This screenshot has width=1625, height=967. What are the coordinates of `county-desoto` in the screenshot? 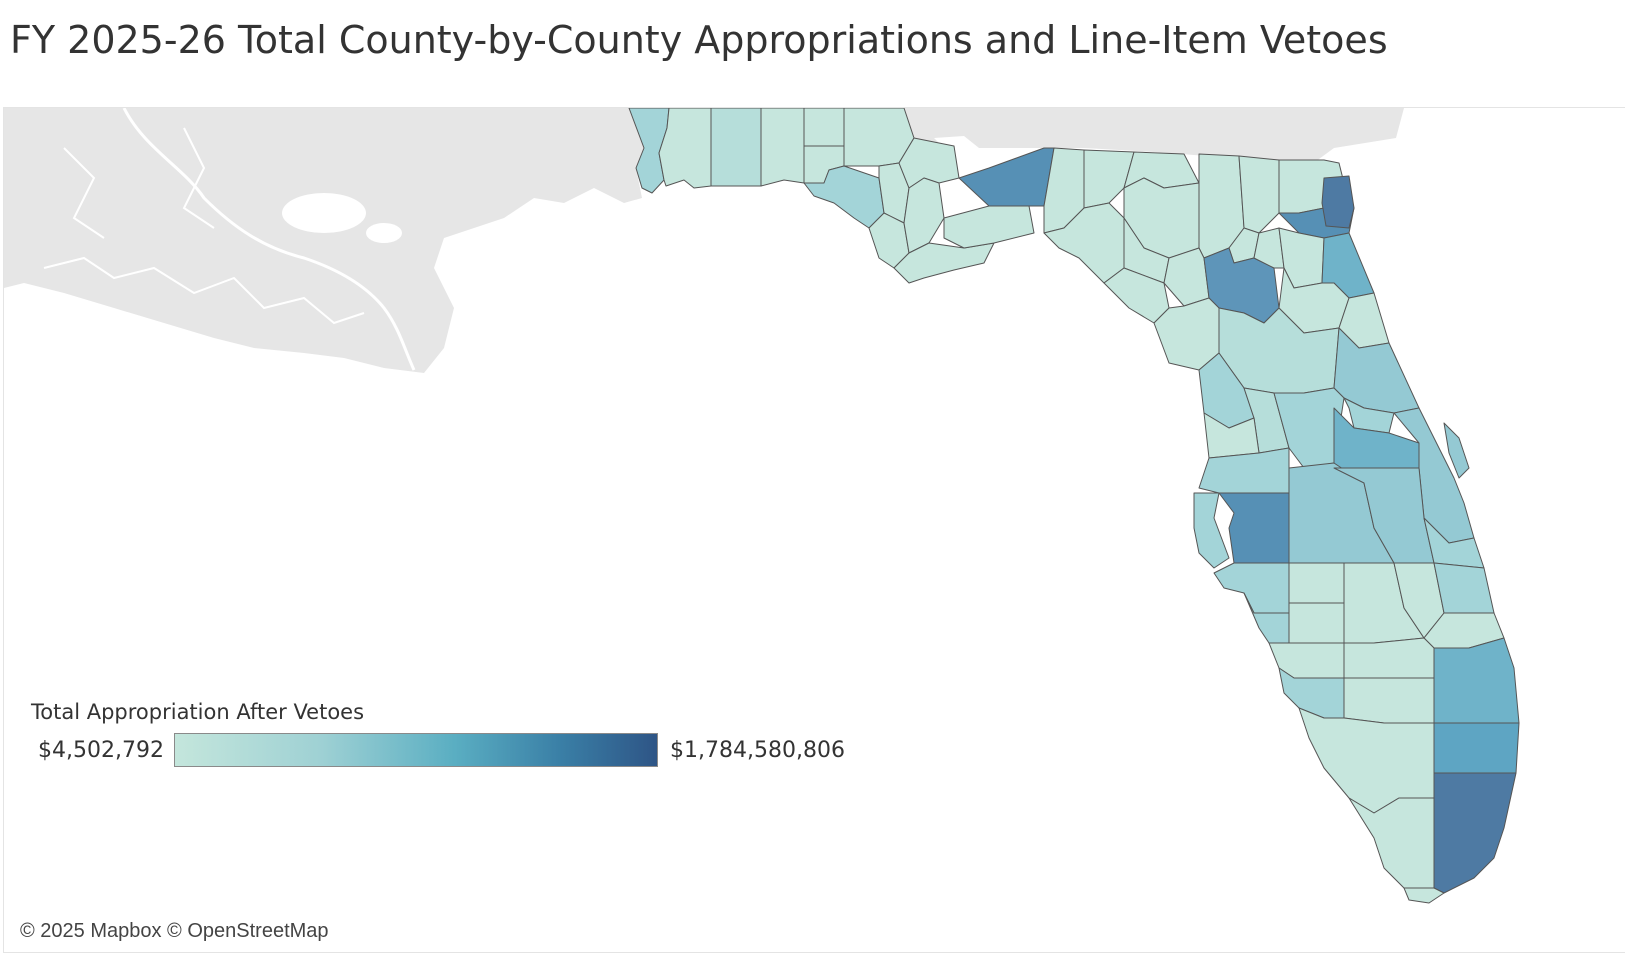 It's located at (1316, 623).